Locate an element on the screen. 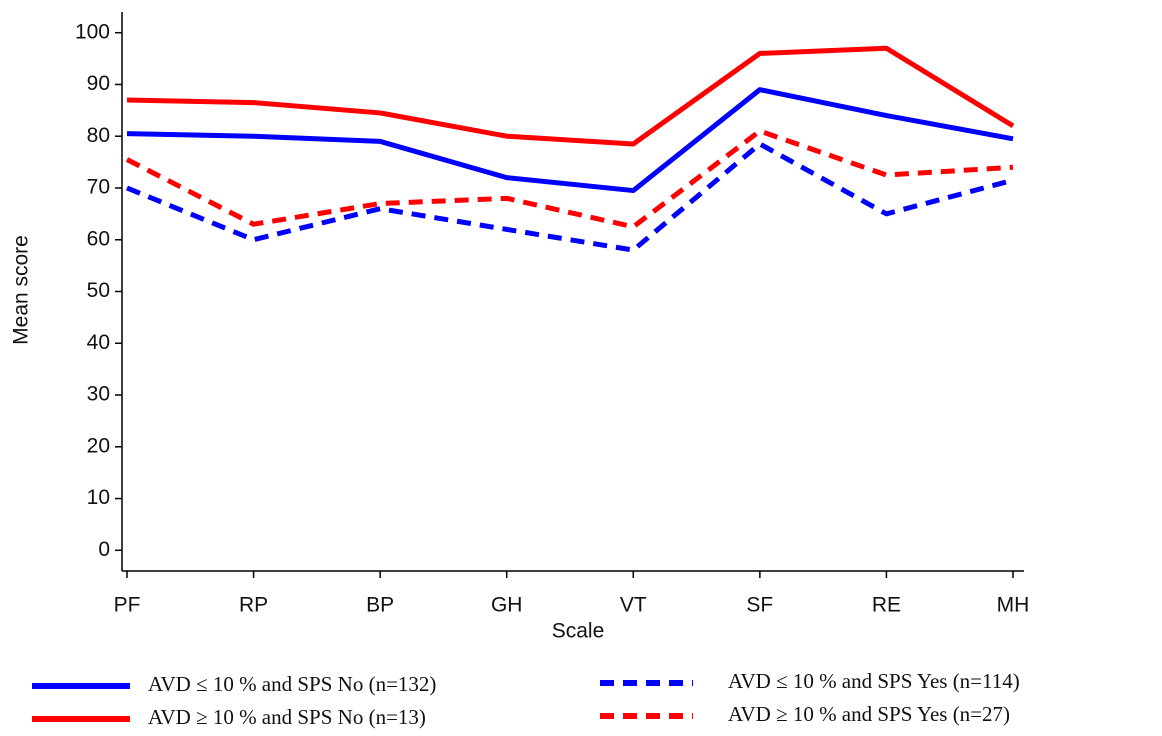 Image resolution: width=1162 pixels, height=736 pixels. y-tick-label: 30 is located at coordinates (98, 394).